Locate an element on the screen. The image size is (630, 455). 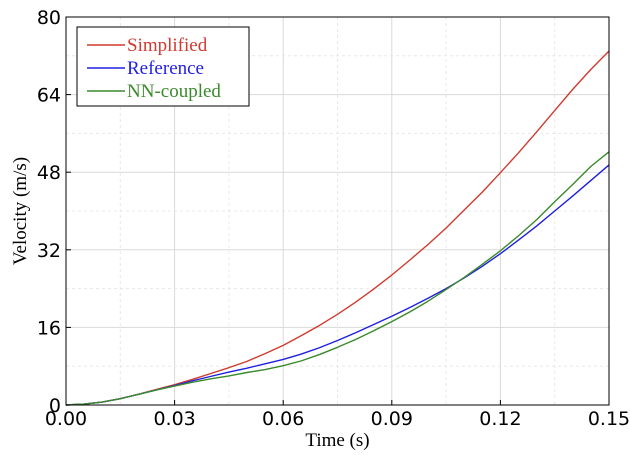
x-tick-label: 0.15 is located at coordinates (609, 419).